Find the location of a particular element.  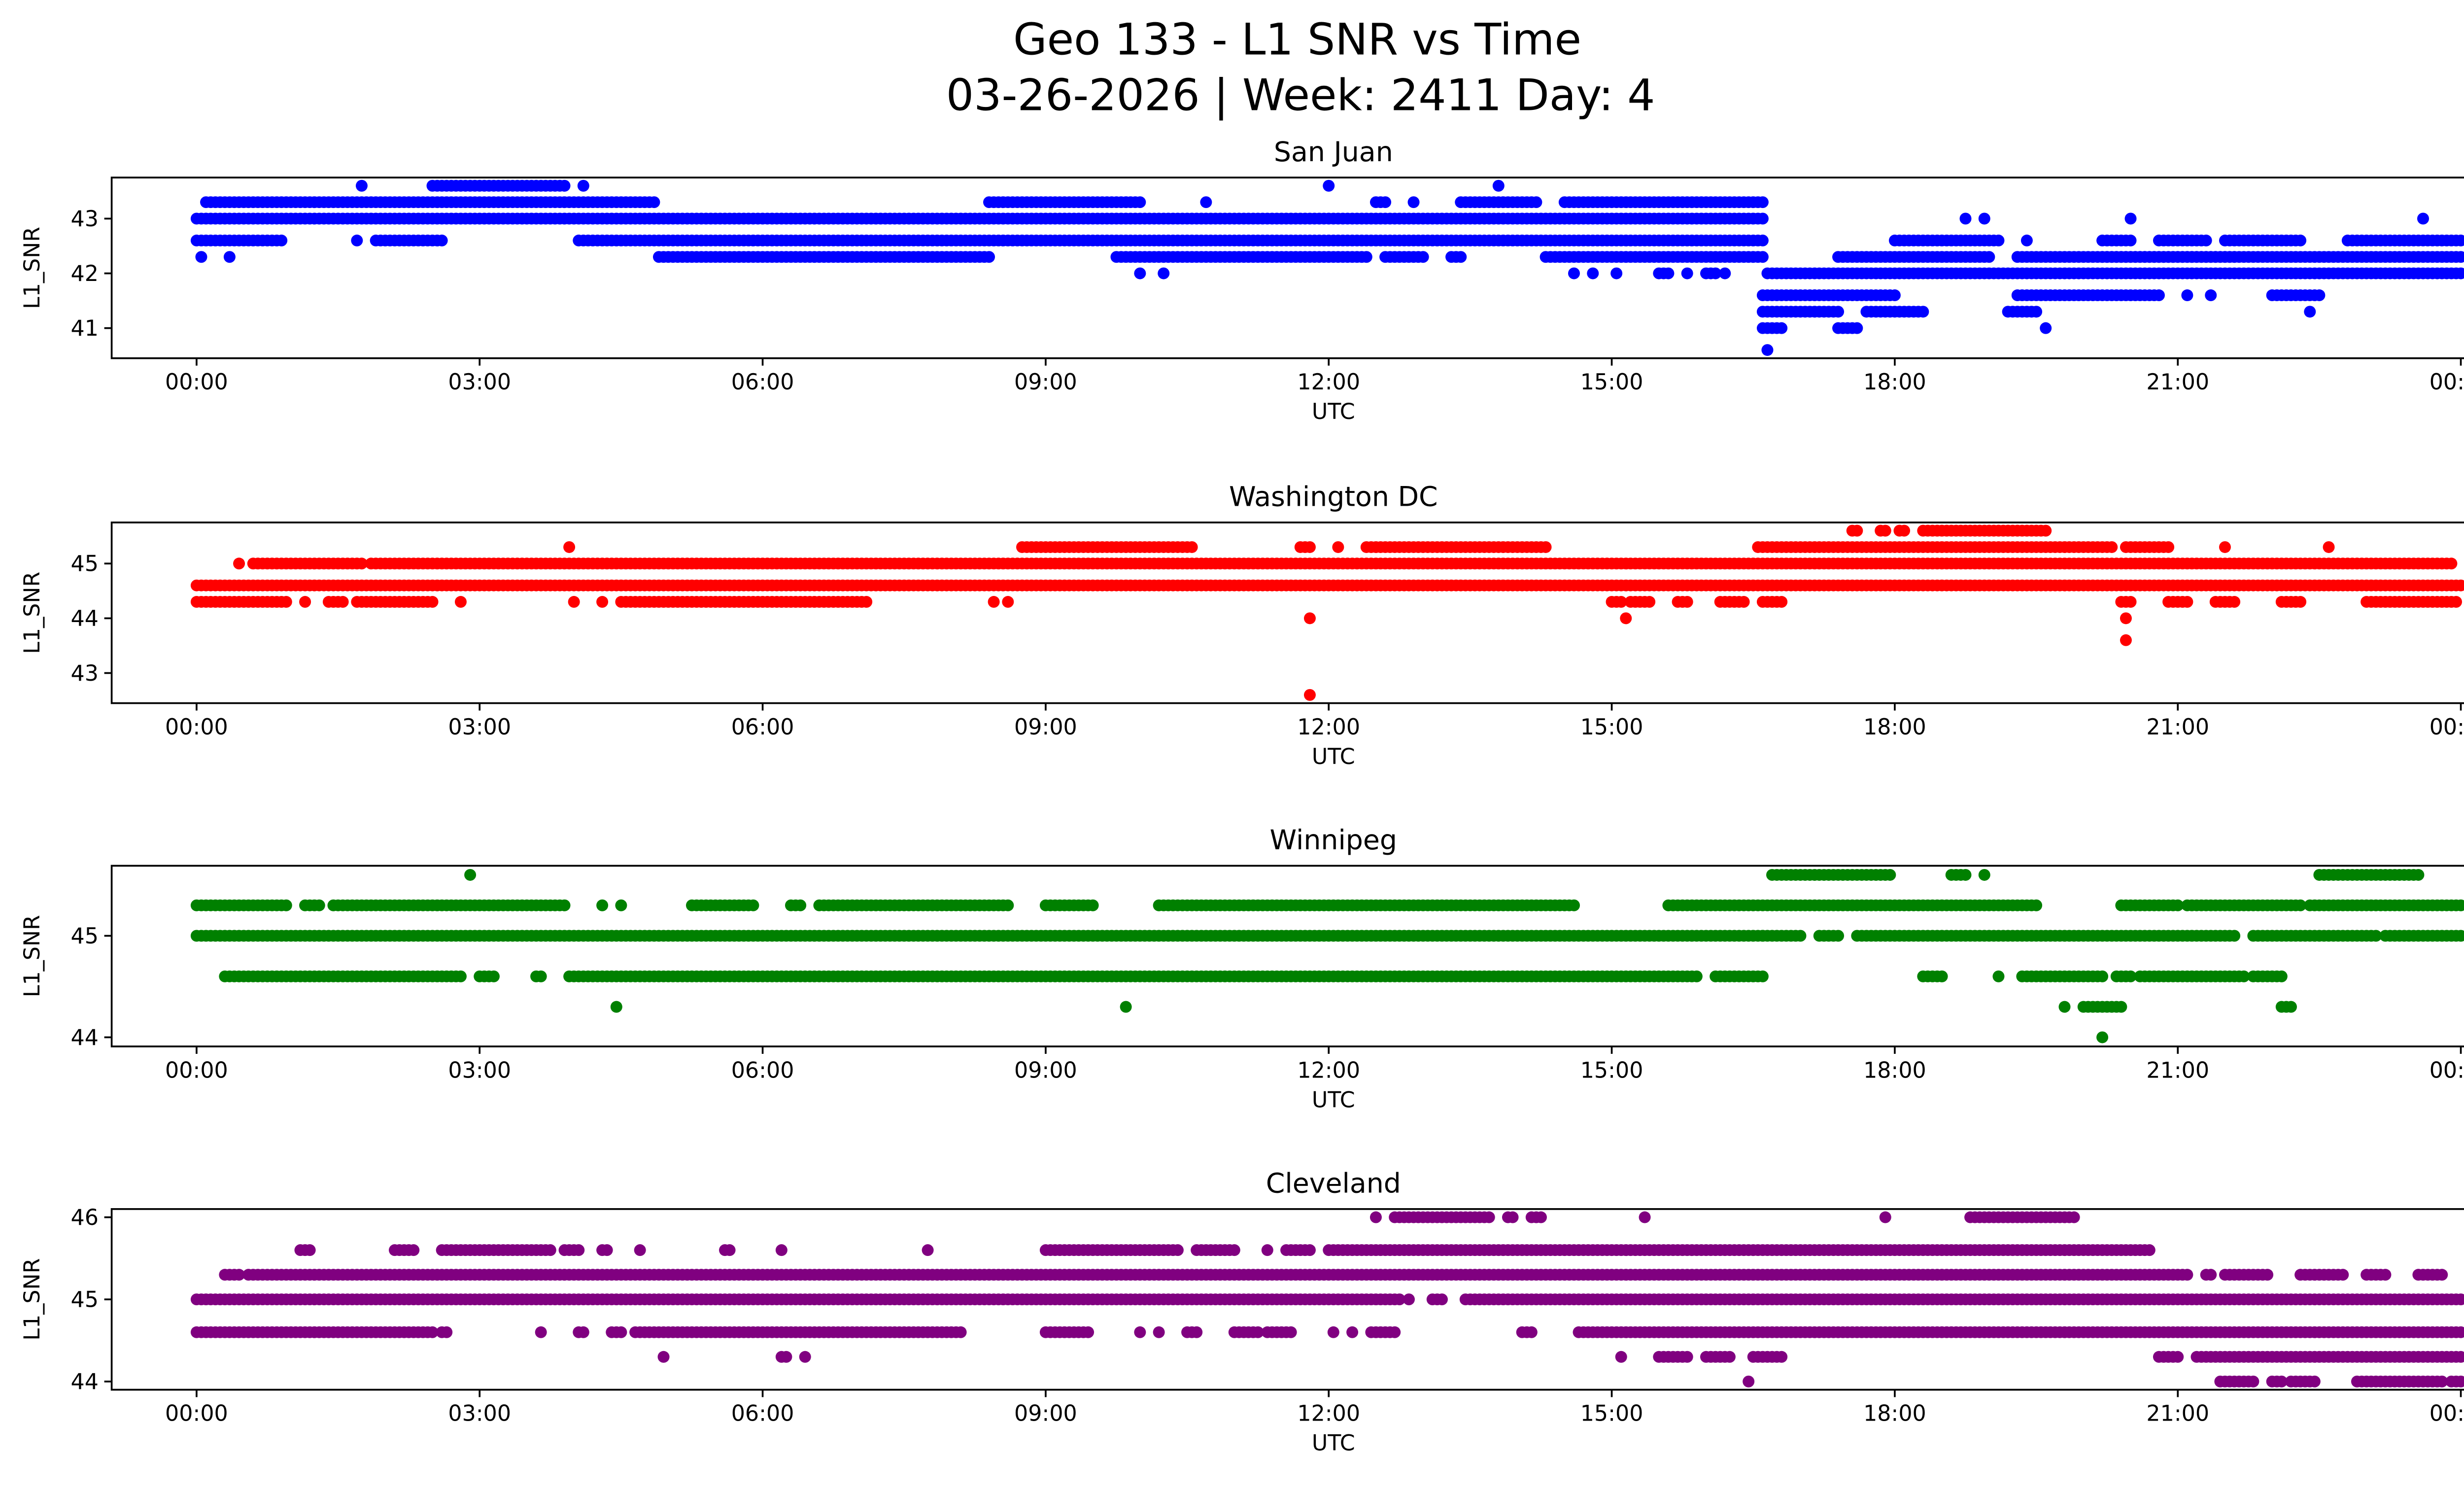

y-tick-label: 42 is located at coordinates (85, 273).